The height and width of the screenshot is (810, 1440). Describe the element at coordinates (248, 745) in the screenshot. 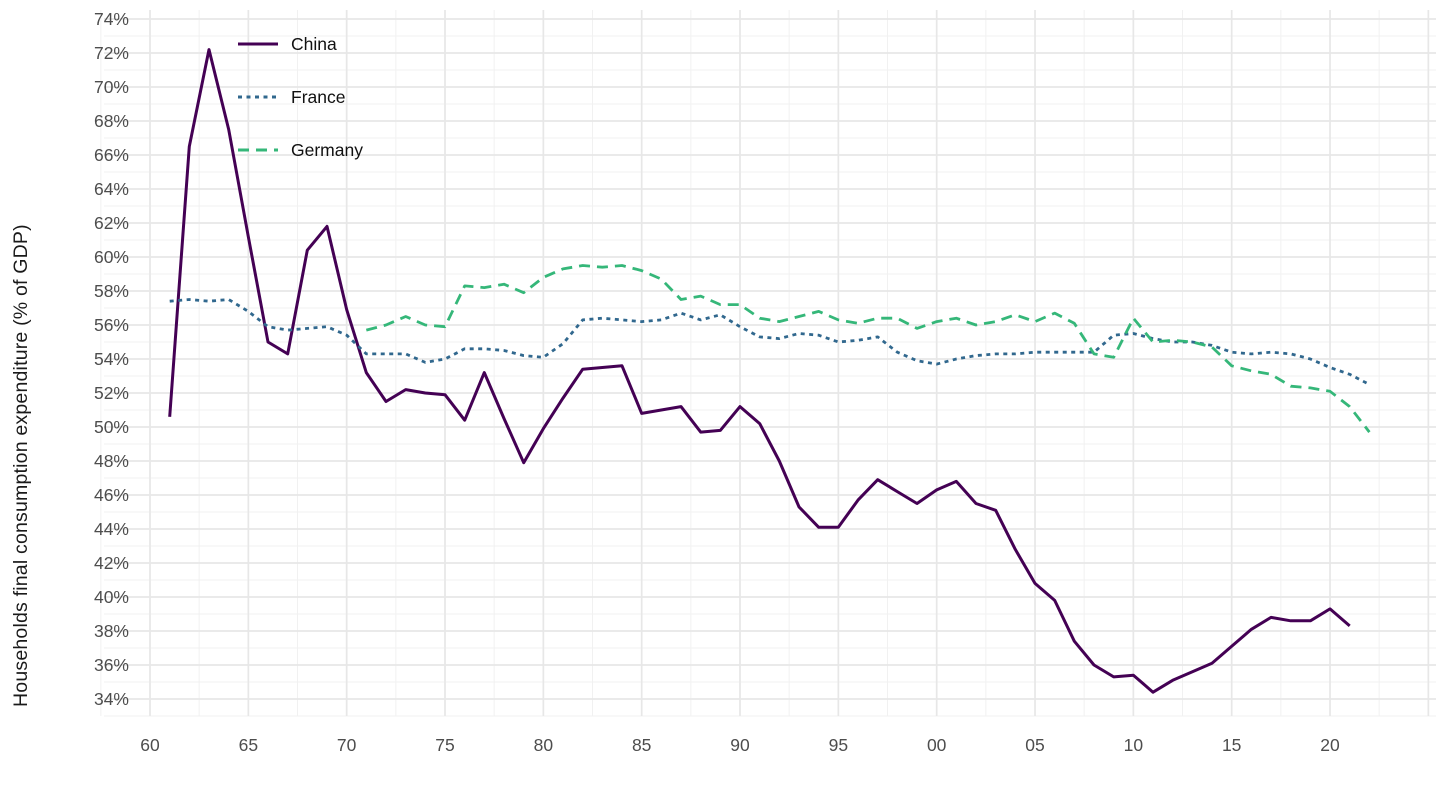

I see `x-tick-label: 65` at that location.